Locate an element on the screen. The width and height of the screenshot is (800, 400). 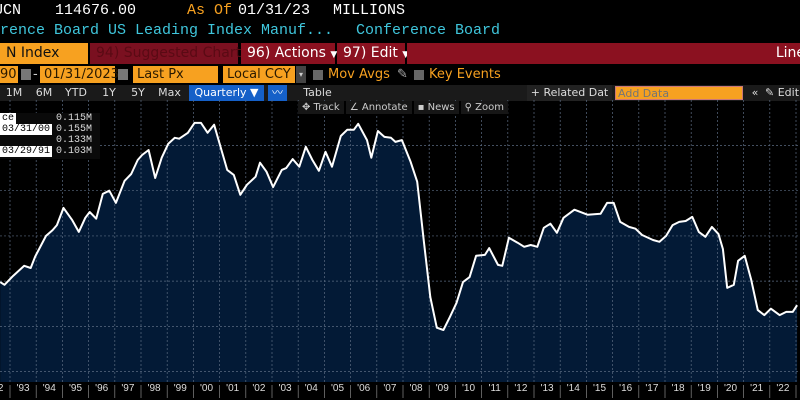
x-tick-label: '15 is located at coordinates (599, 388).